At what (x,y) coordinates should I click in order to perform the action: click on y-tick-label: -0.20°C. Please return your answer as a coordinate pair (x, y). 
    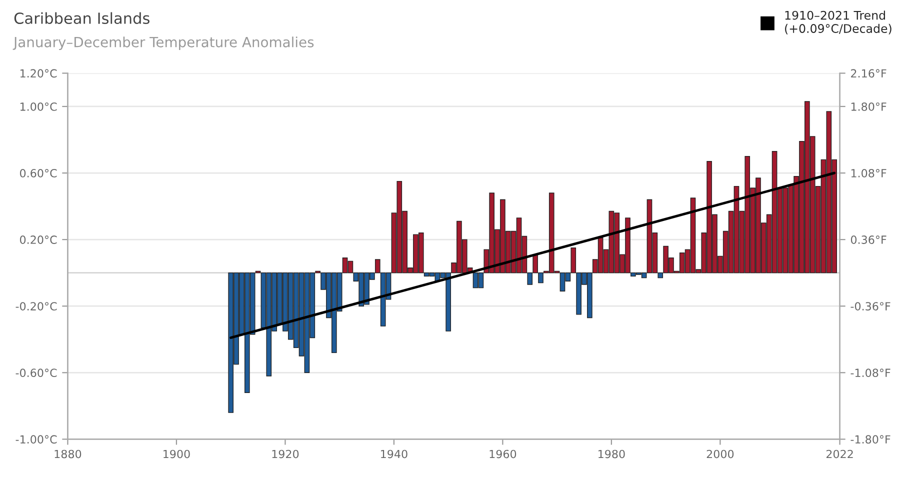
    Looking at the image, I should click on (36, 306).